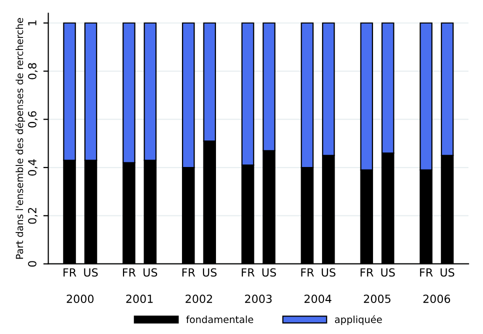  What do you see at coordinates (80, 299) in the screenshot?
I see `text: 2000` at bounding box center [80, 299].